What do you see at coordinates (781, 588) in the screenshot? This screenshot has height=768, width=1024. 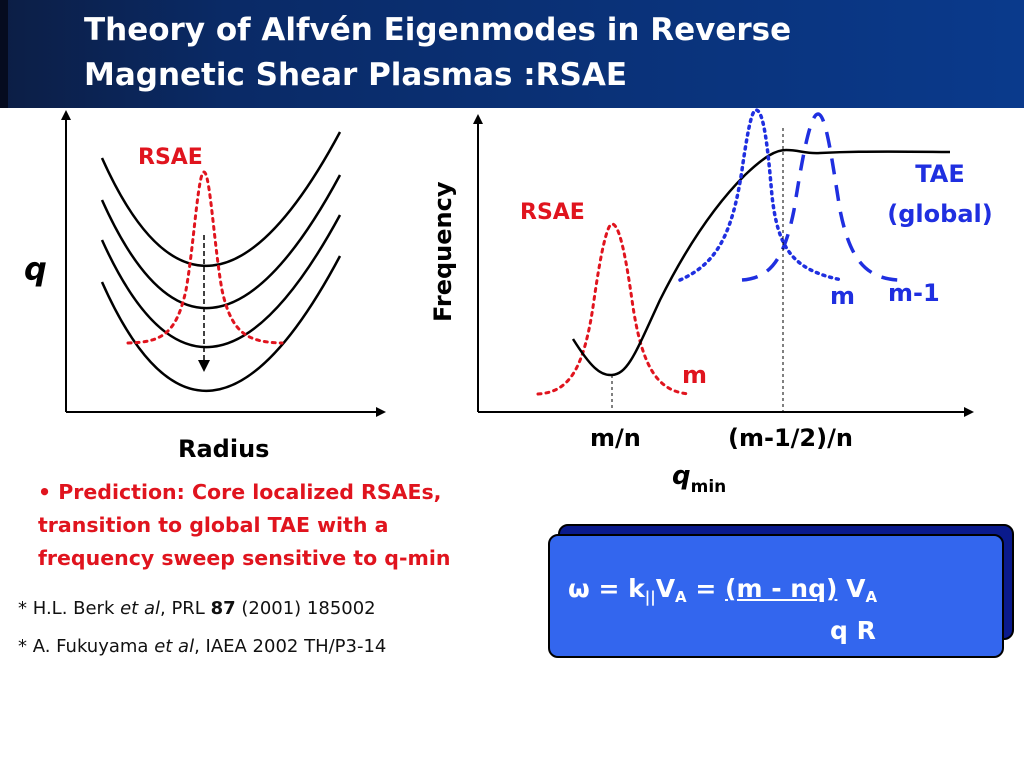 I see `formula-numerator: (m - nq)` at bounding box center [781, 588].